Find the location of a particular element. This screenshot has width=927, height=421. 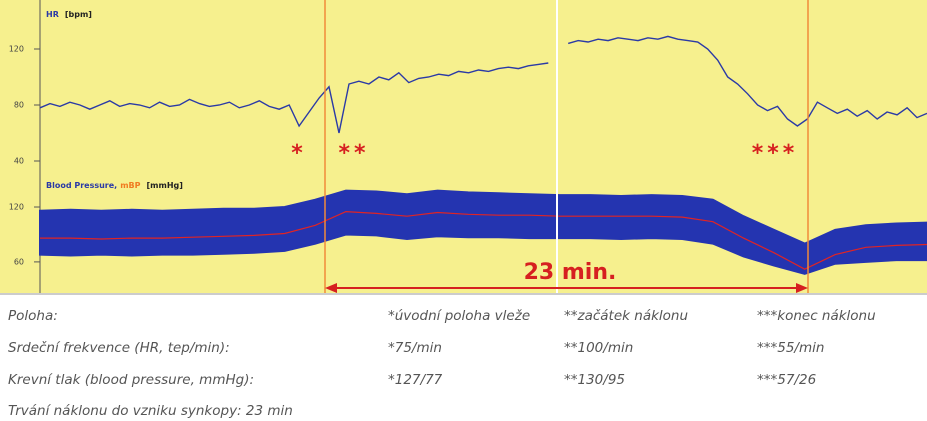

table-cell: **začátek náklonu is located at coordinates (626, 316).